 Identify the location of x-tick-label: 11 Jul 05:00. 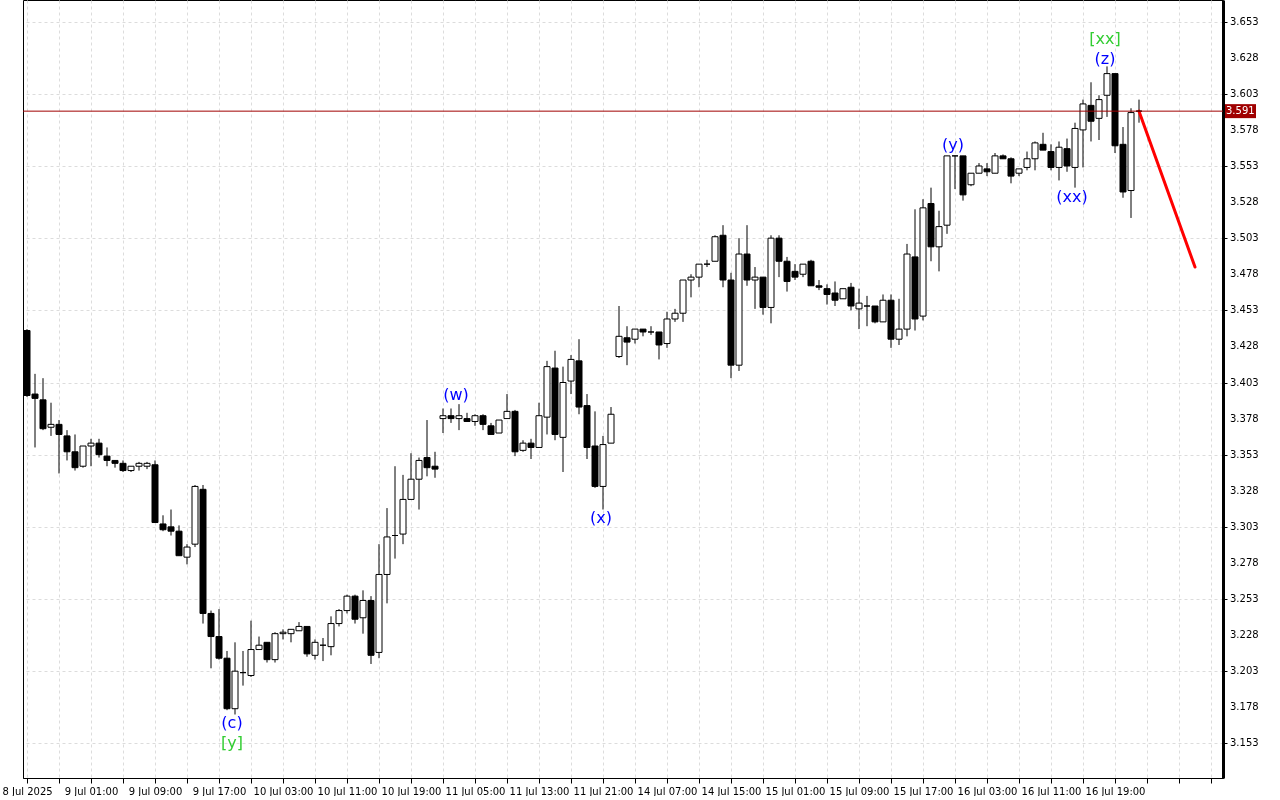
(475, 791).